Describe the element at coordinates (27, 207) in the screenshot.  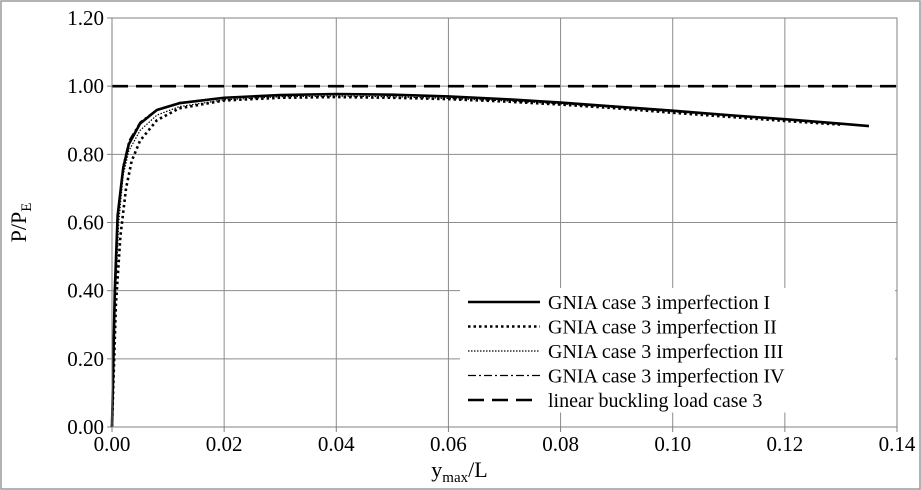
I see `y-axis-label-sub: E` at that location.